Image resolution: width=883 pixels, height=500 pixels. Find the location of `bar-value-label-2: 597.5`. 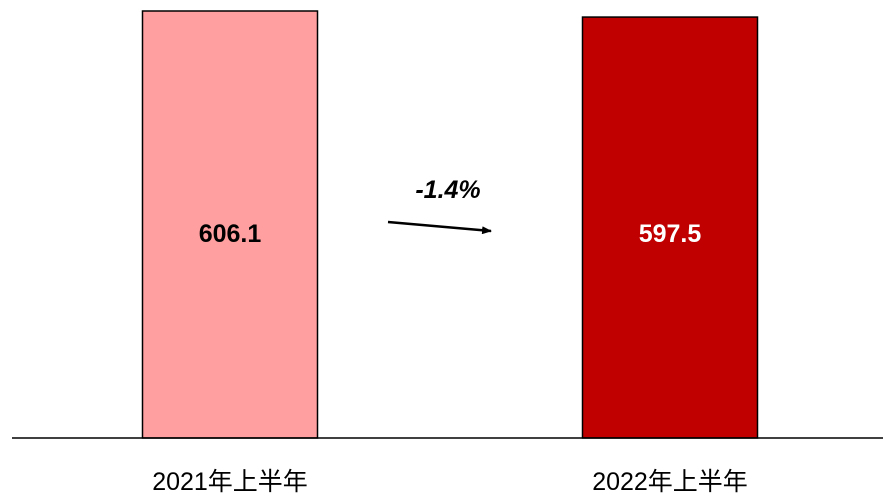

bar-value-label-2: 597.5 is located at coordinates (670, 234).